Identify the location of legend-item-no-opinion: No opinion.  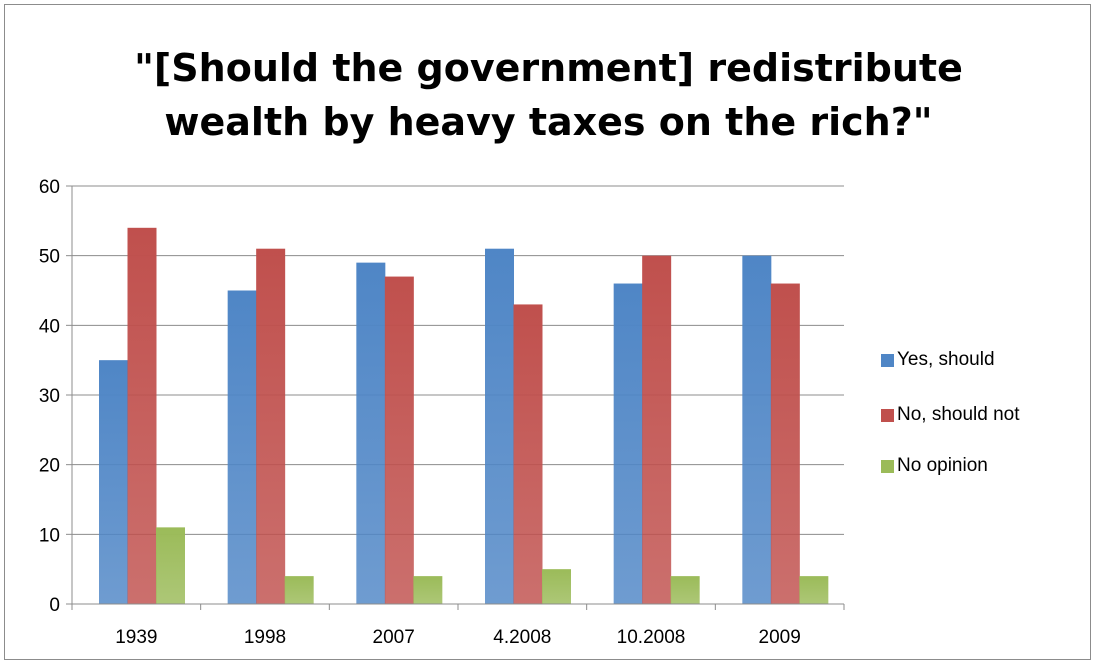
(934, 466).